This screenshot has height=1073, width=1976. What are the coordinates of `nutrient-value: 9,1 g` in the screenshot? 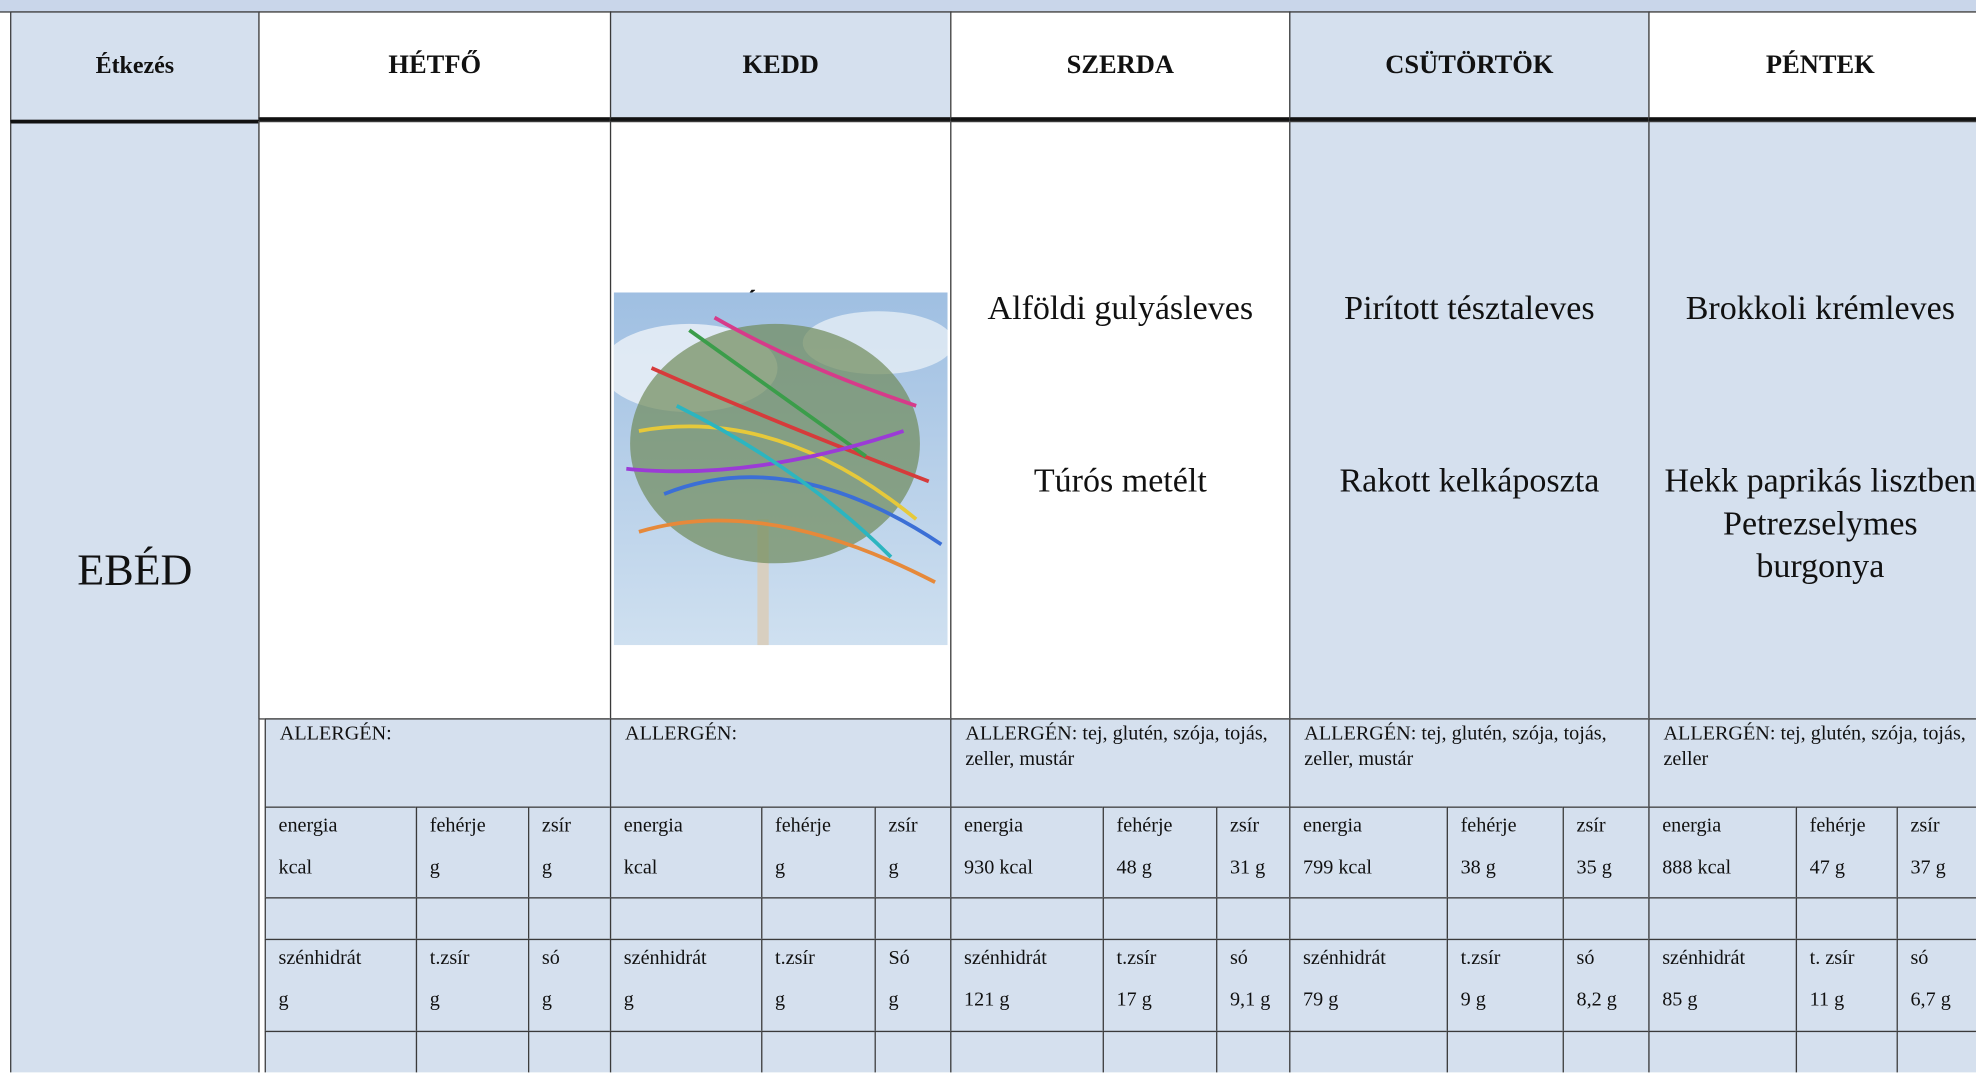 It's located at (1250, 1000).